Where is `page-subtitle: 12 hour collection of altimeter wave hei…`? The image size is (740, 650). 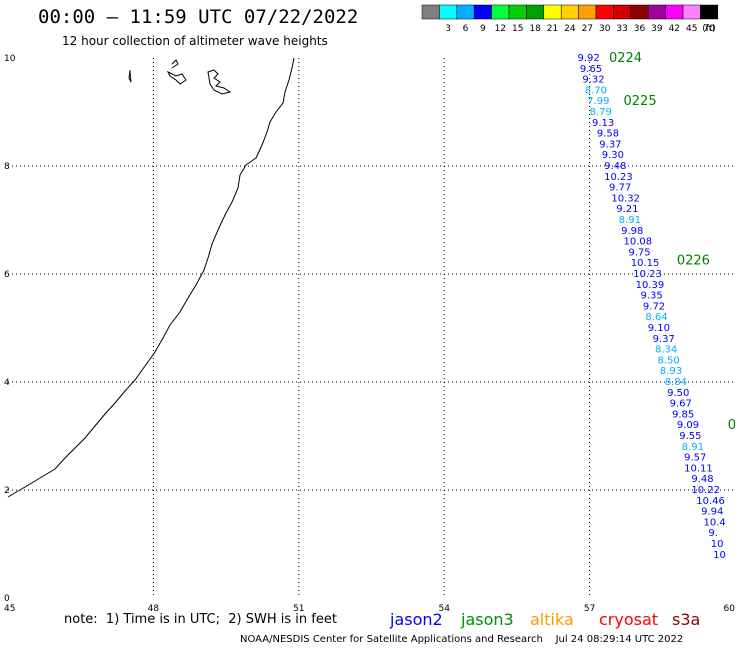 page-subtitle: 12 hour collection of altimeter wave hei… is located at coordinates (195, 41).